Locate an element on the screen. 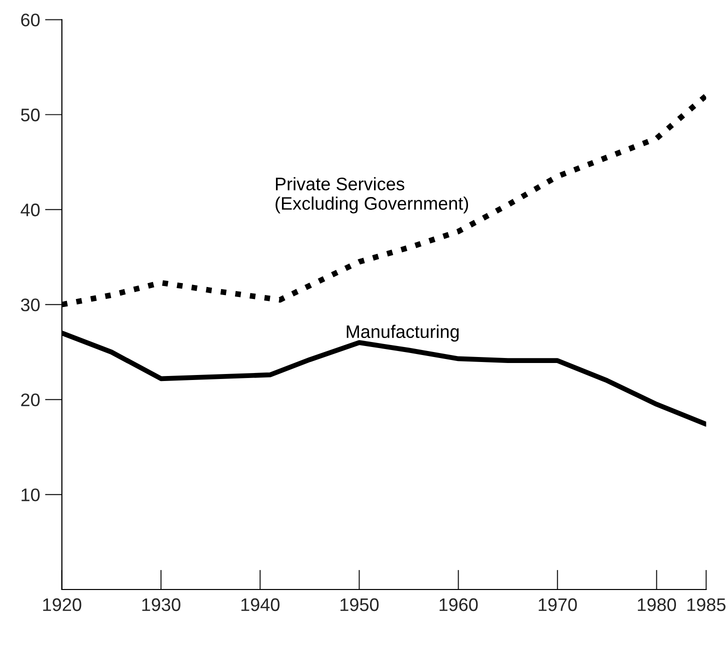 The image size is (728, 655). y-tick-label: 60 is located at coordinates (30, 20).